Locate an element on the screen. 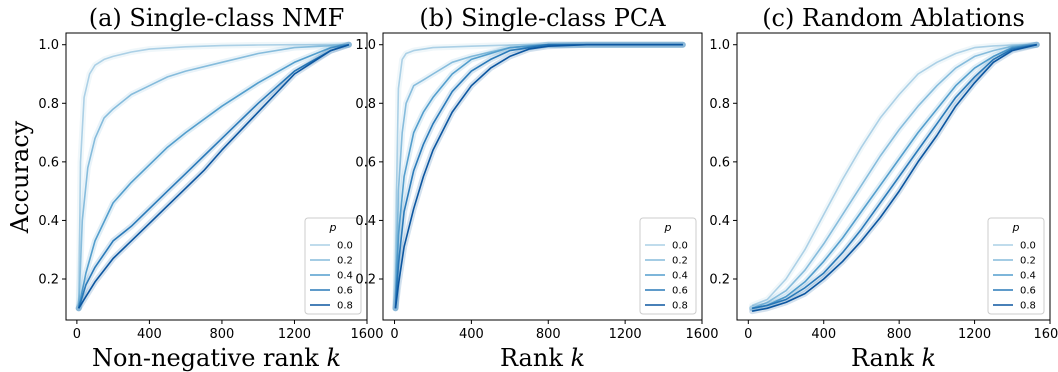  x-axis-label: Non-negative rank k is located at coordinates (216, 358).